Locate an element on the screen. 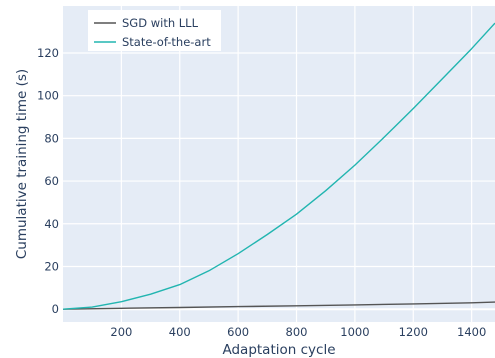 This screenshot has height=358, width=495. x-tick-label: 1400 is located at coordinates (471, 332).